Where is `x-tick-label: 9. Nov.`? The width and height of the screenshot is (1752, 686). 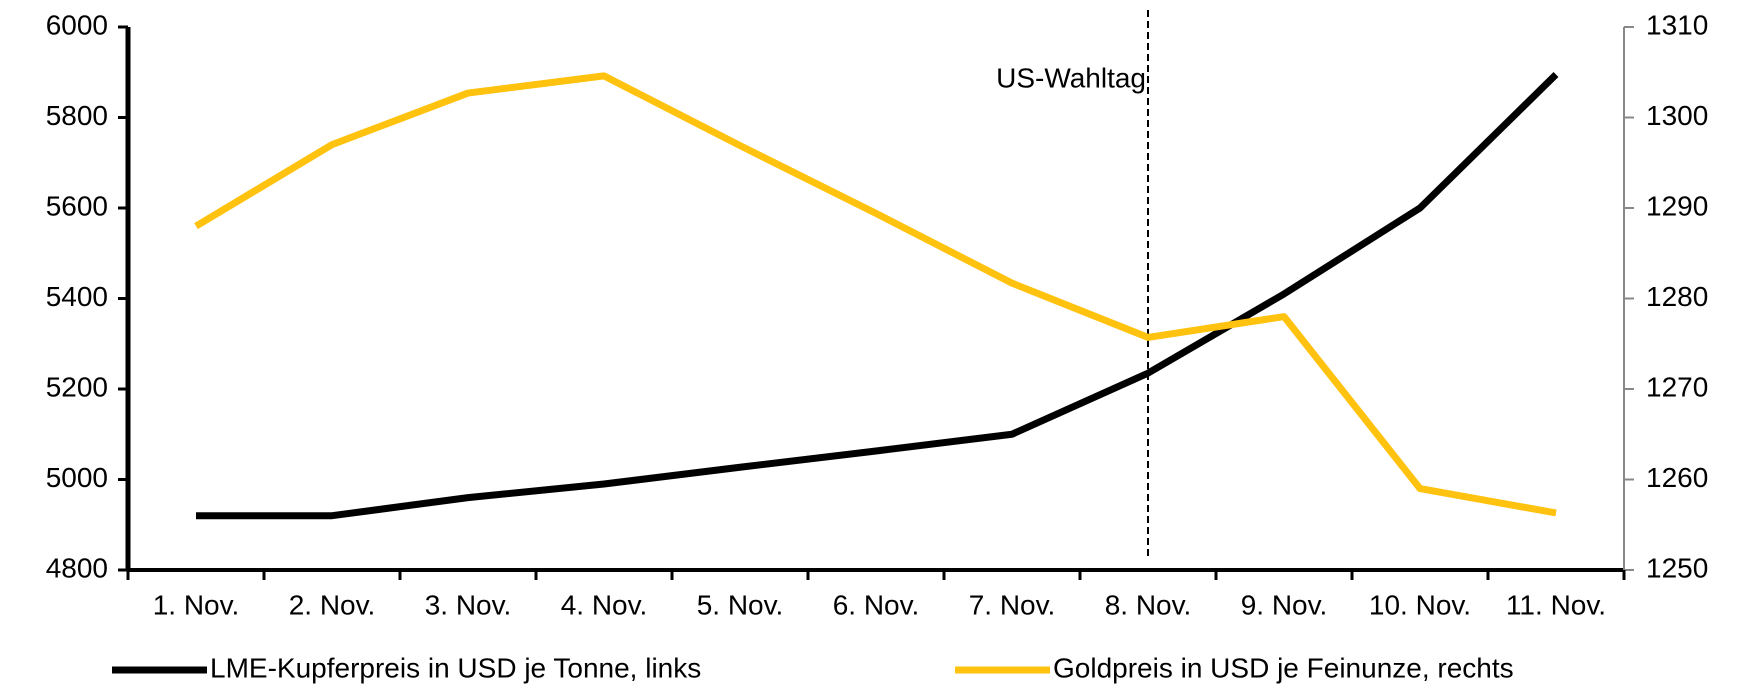
x-tick-label: 9. Nov. is located at coordinates (1284, 604).